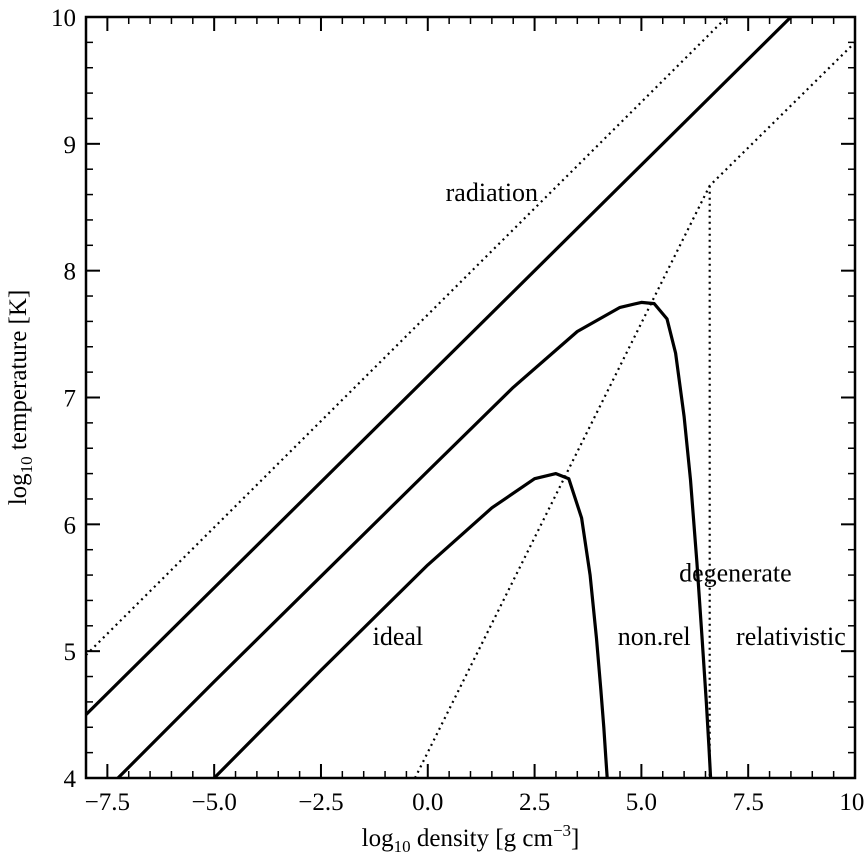  What do you see at coordinates (378, 838) in the screenshot?
I see `x-axis-label-main: log` at bounding box center [378, 838].